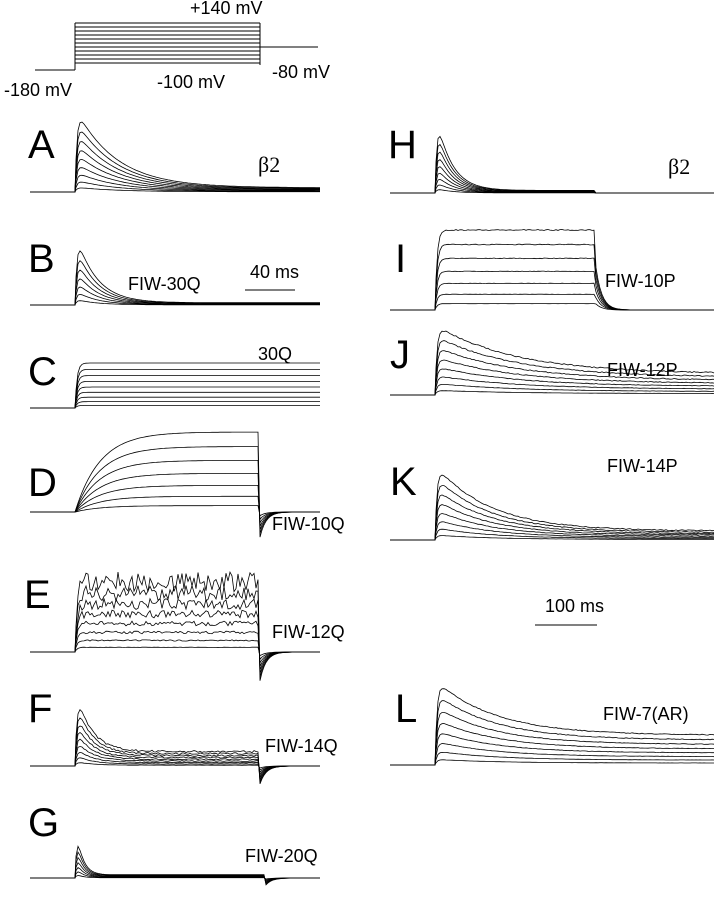  Describe the element at coordinates (402, 145) in the screenshot. I see `panel-letter: H` at that location.